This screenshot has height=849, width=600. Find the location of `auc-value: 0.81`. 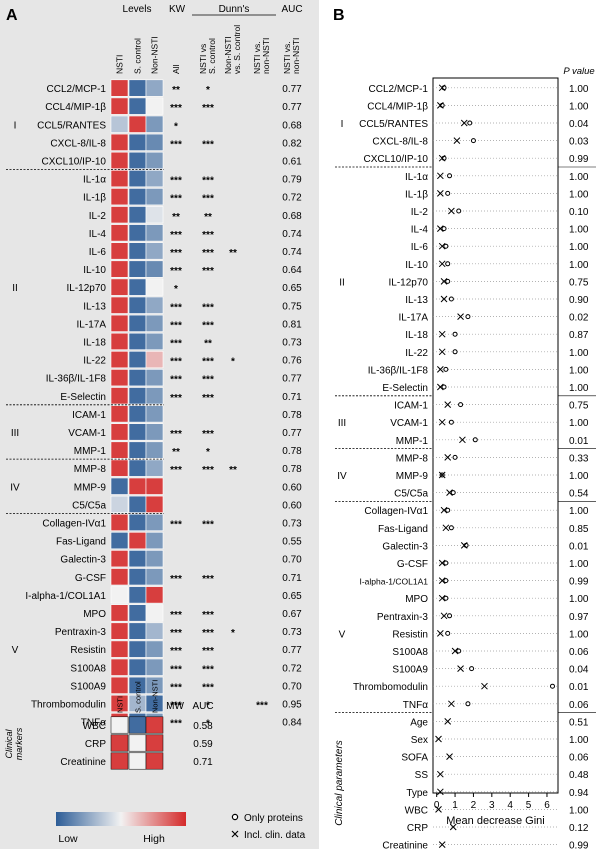

auc-value: 0.81 is located at coordinates (292, 324).